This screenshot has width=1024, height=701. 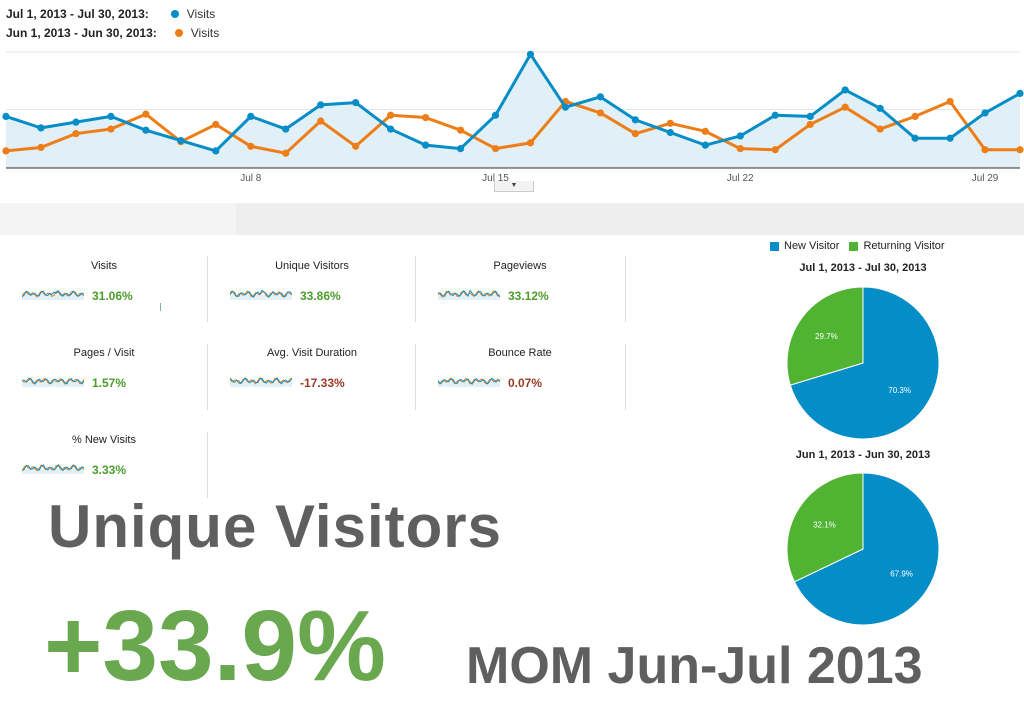 What do you see at coordinates (104, 375) in the screenshot?
I see `metric-tile-pages-per-visit: Pages / Visit 1.57%` at bounding box center [104, 375].